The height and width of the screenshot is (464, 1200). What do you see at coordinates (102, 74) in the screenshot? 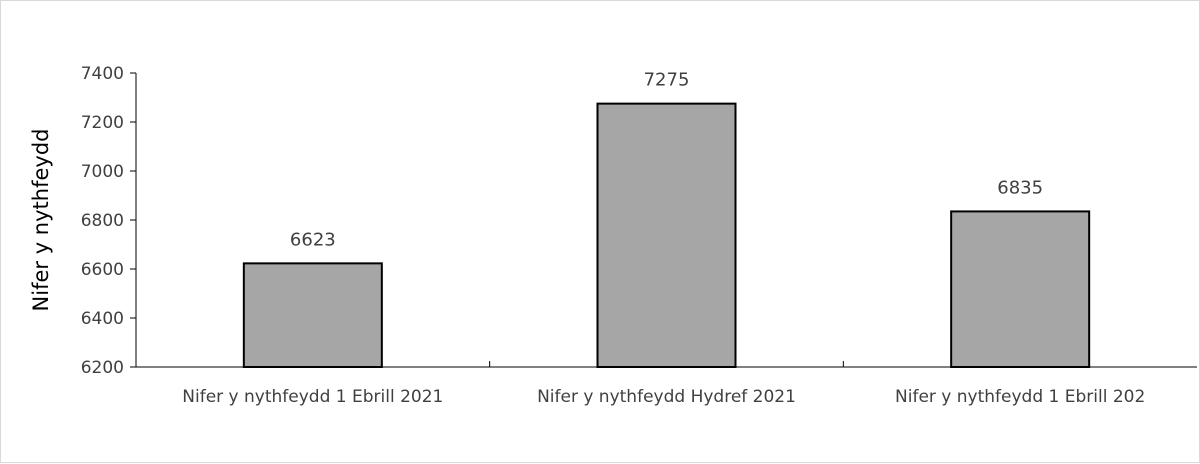
I see `y-tick-label: 7400` at bounding box center [102, 74].